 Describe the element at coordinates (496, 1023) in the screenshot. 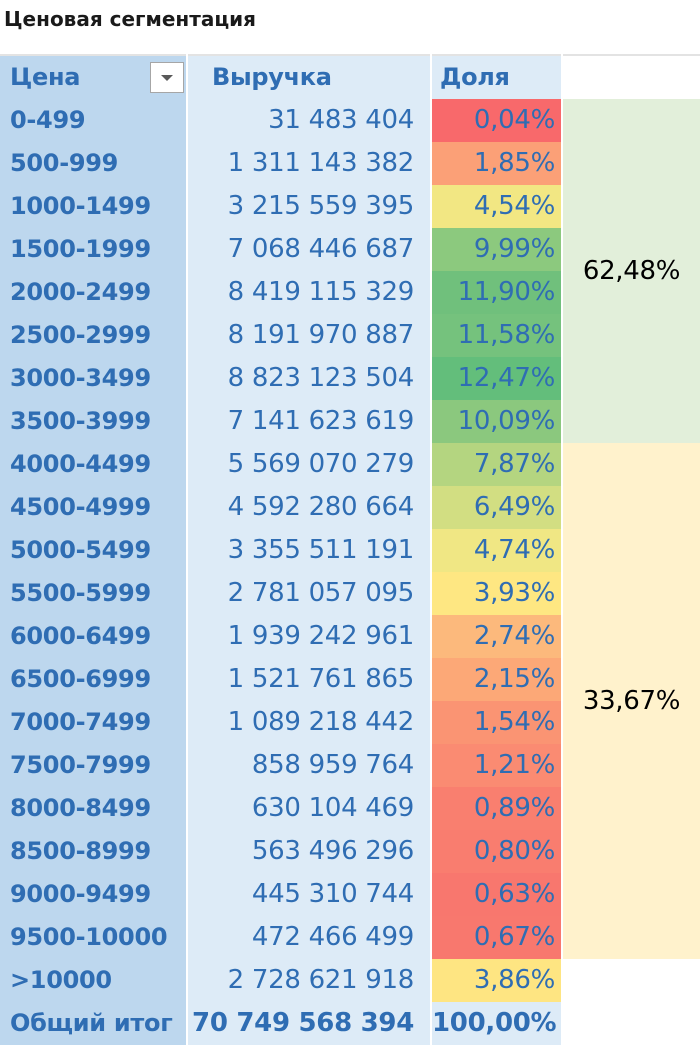

I see `total-share: 100,00%` at that location.